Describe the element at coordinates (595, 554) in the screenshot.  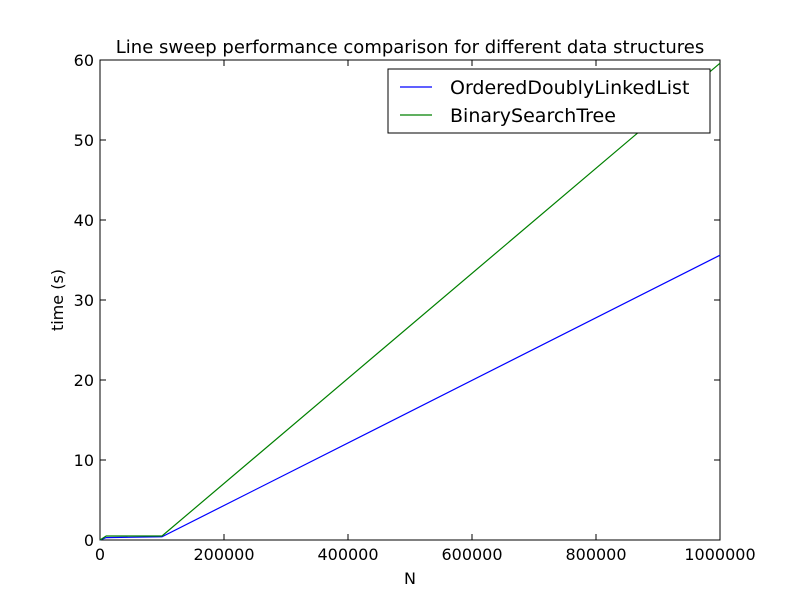
I see `x-tick-label: 800000` at that location.